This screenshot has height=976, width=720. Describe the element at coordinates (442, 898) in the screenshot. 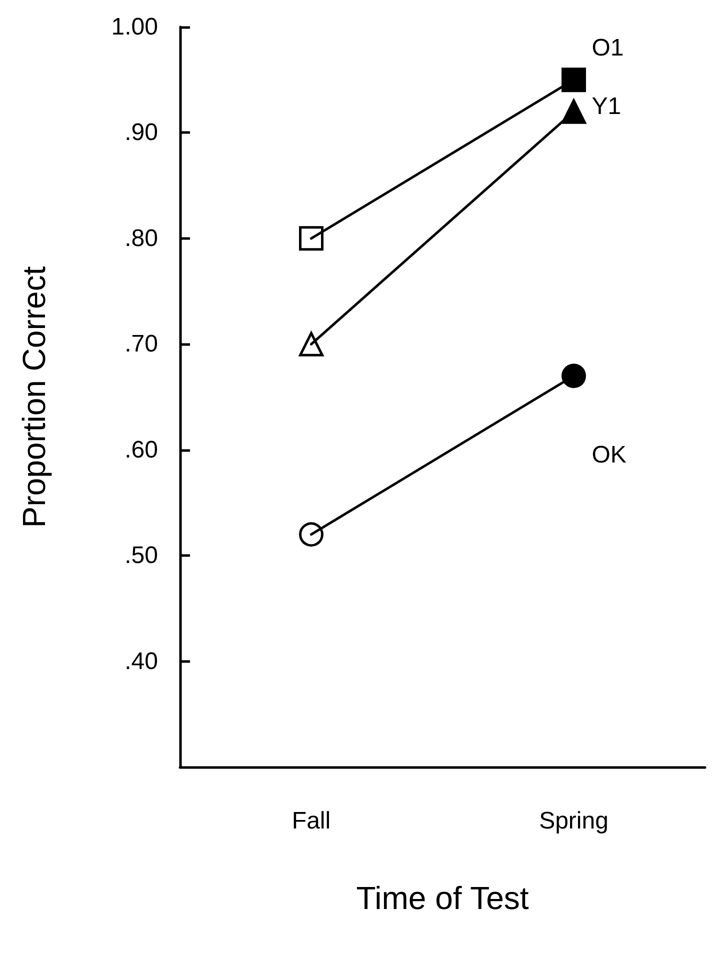

I see `x-axis-title: Time of Test` at that location.